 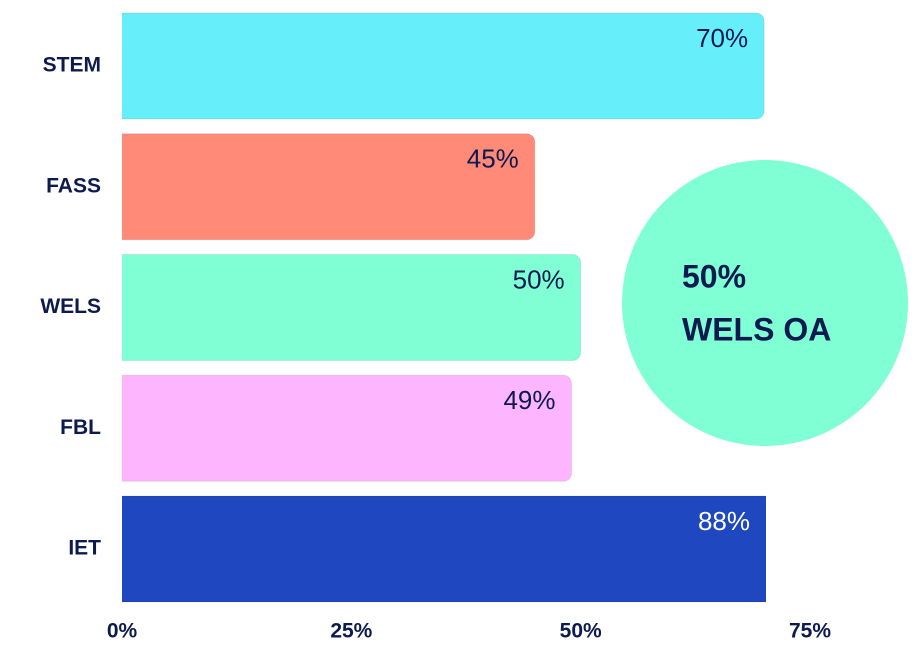 I want to click on axis-mask, so click(x=61, y=310).